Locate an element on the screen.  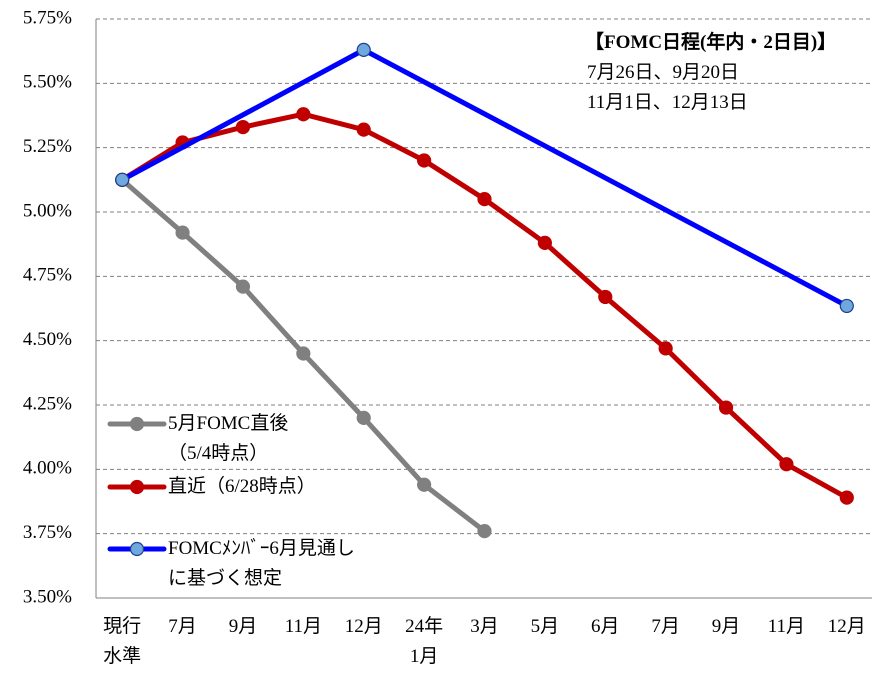
y-tick-label: 4.25% is located at coordinates (47, 403).